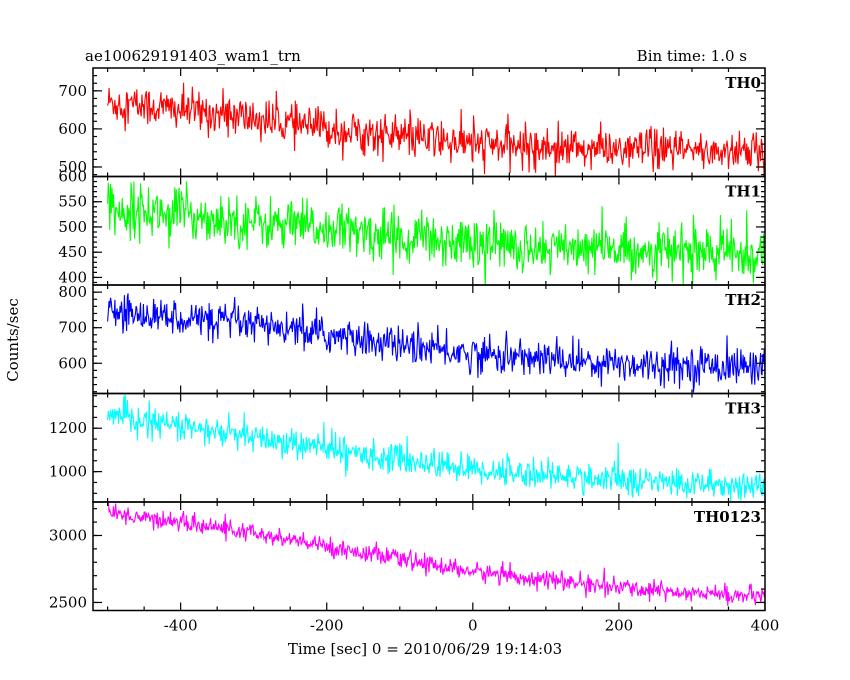 The image size is (850, 680). Describe the element at coordinates (436, 447) in the screenshot. I see `series-th3` at that location.